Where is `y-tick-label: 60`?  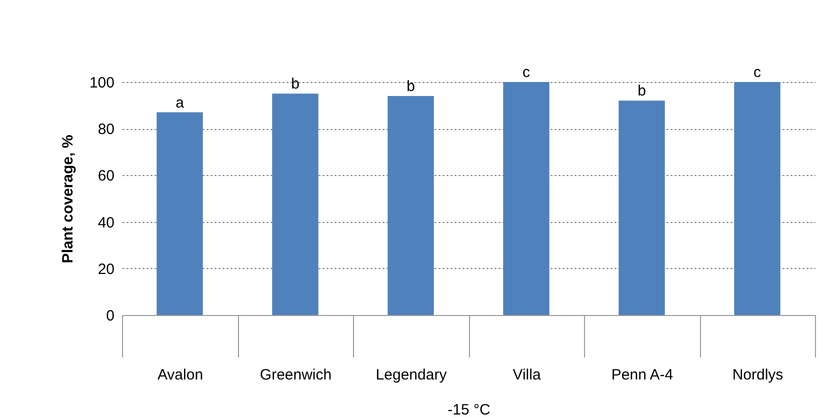
y-tick-label: 60 is located at coordinates (106, 176).